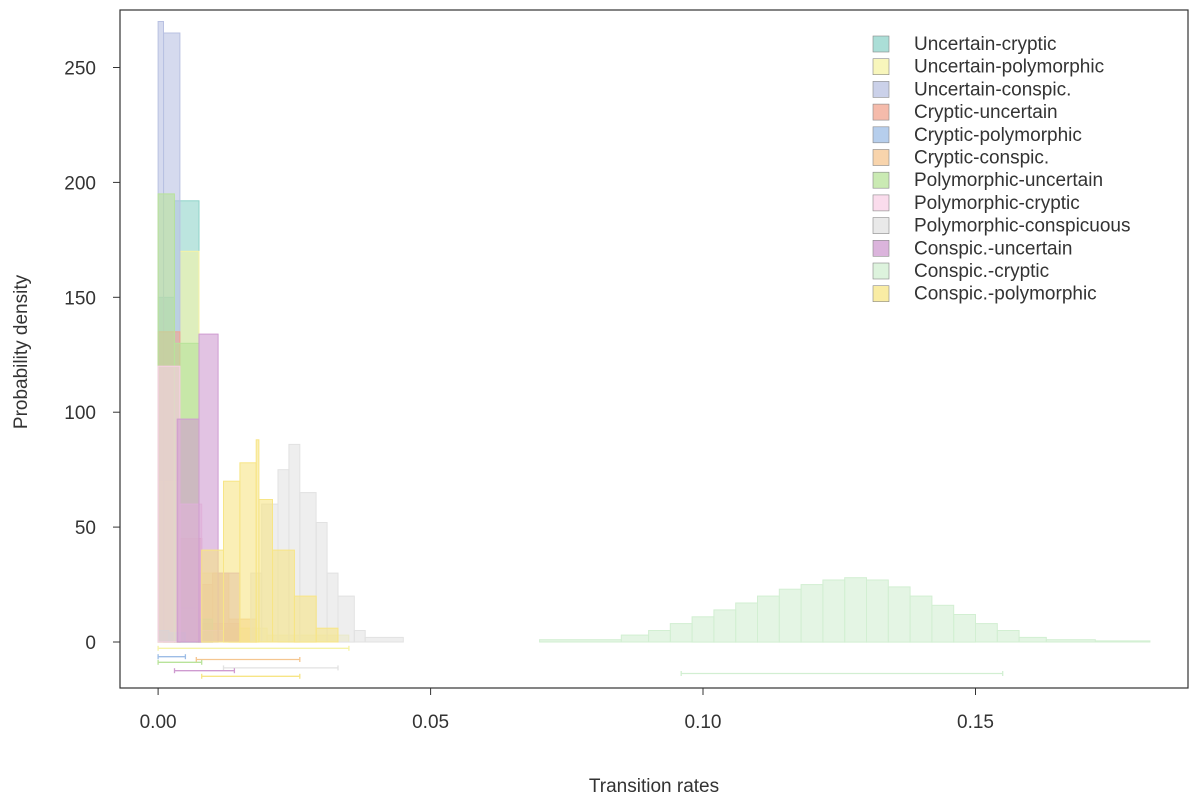 The width and height of the screenshot is (1190, 804). Describe the element at coordinates (567, 710) in the screenshot. I see `x-axis: 0.00 0.05 0.10 0.15` at that location.